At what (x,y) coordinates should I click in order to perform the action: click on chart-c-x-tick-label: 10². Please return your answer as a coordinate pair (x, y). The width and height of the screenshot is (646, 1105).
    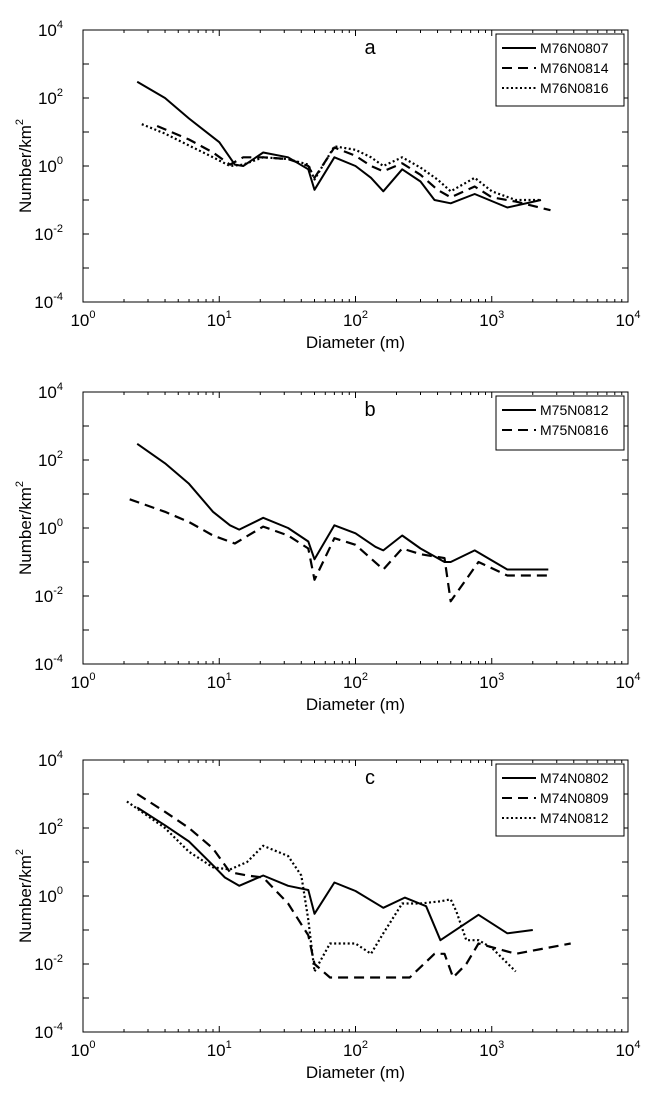
    Looking at the image, I should click on (355, 1049).